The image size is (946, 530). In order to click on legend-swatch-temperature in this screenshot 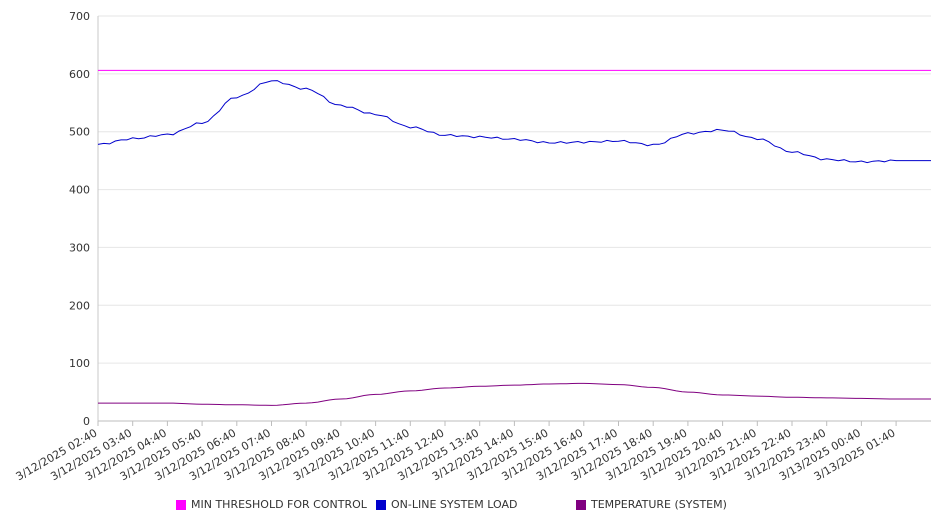, I will do `click(581, 504)`.